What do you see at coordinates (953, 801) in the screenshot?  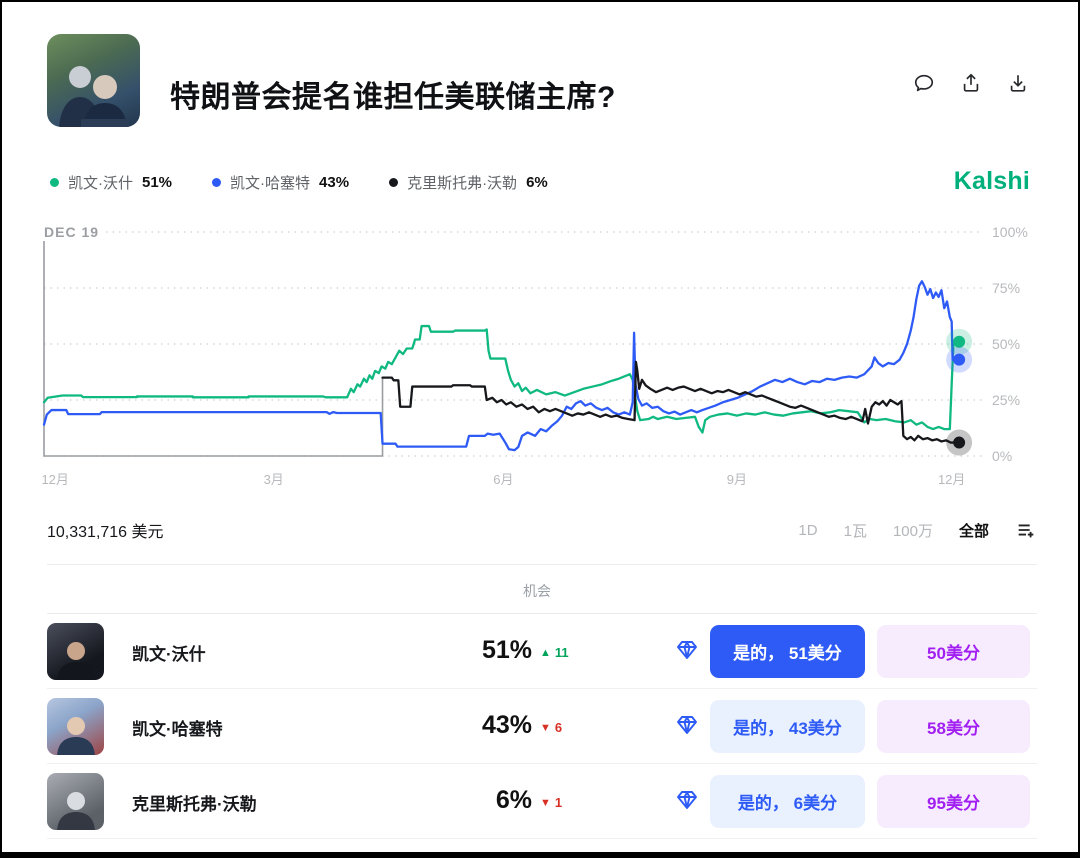 I see `no-button: 95美分` at bounding box center [953, 801].